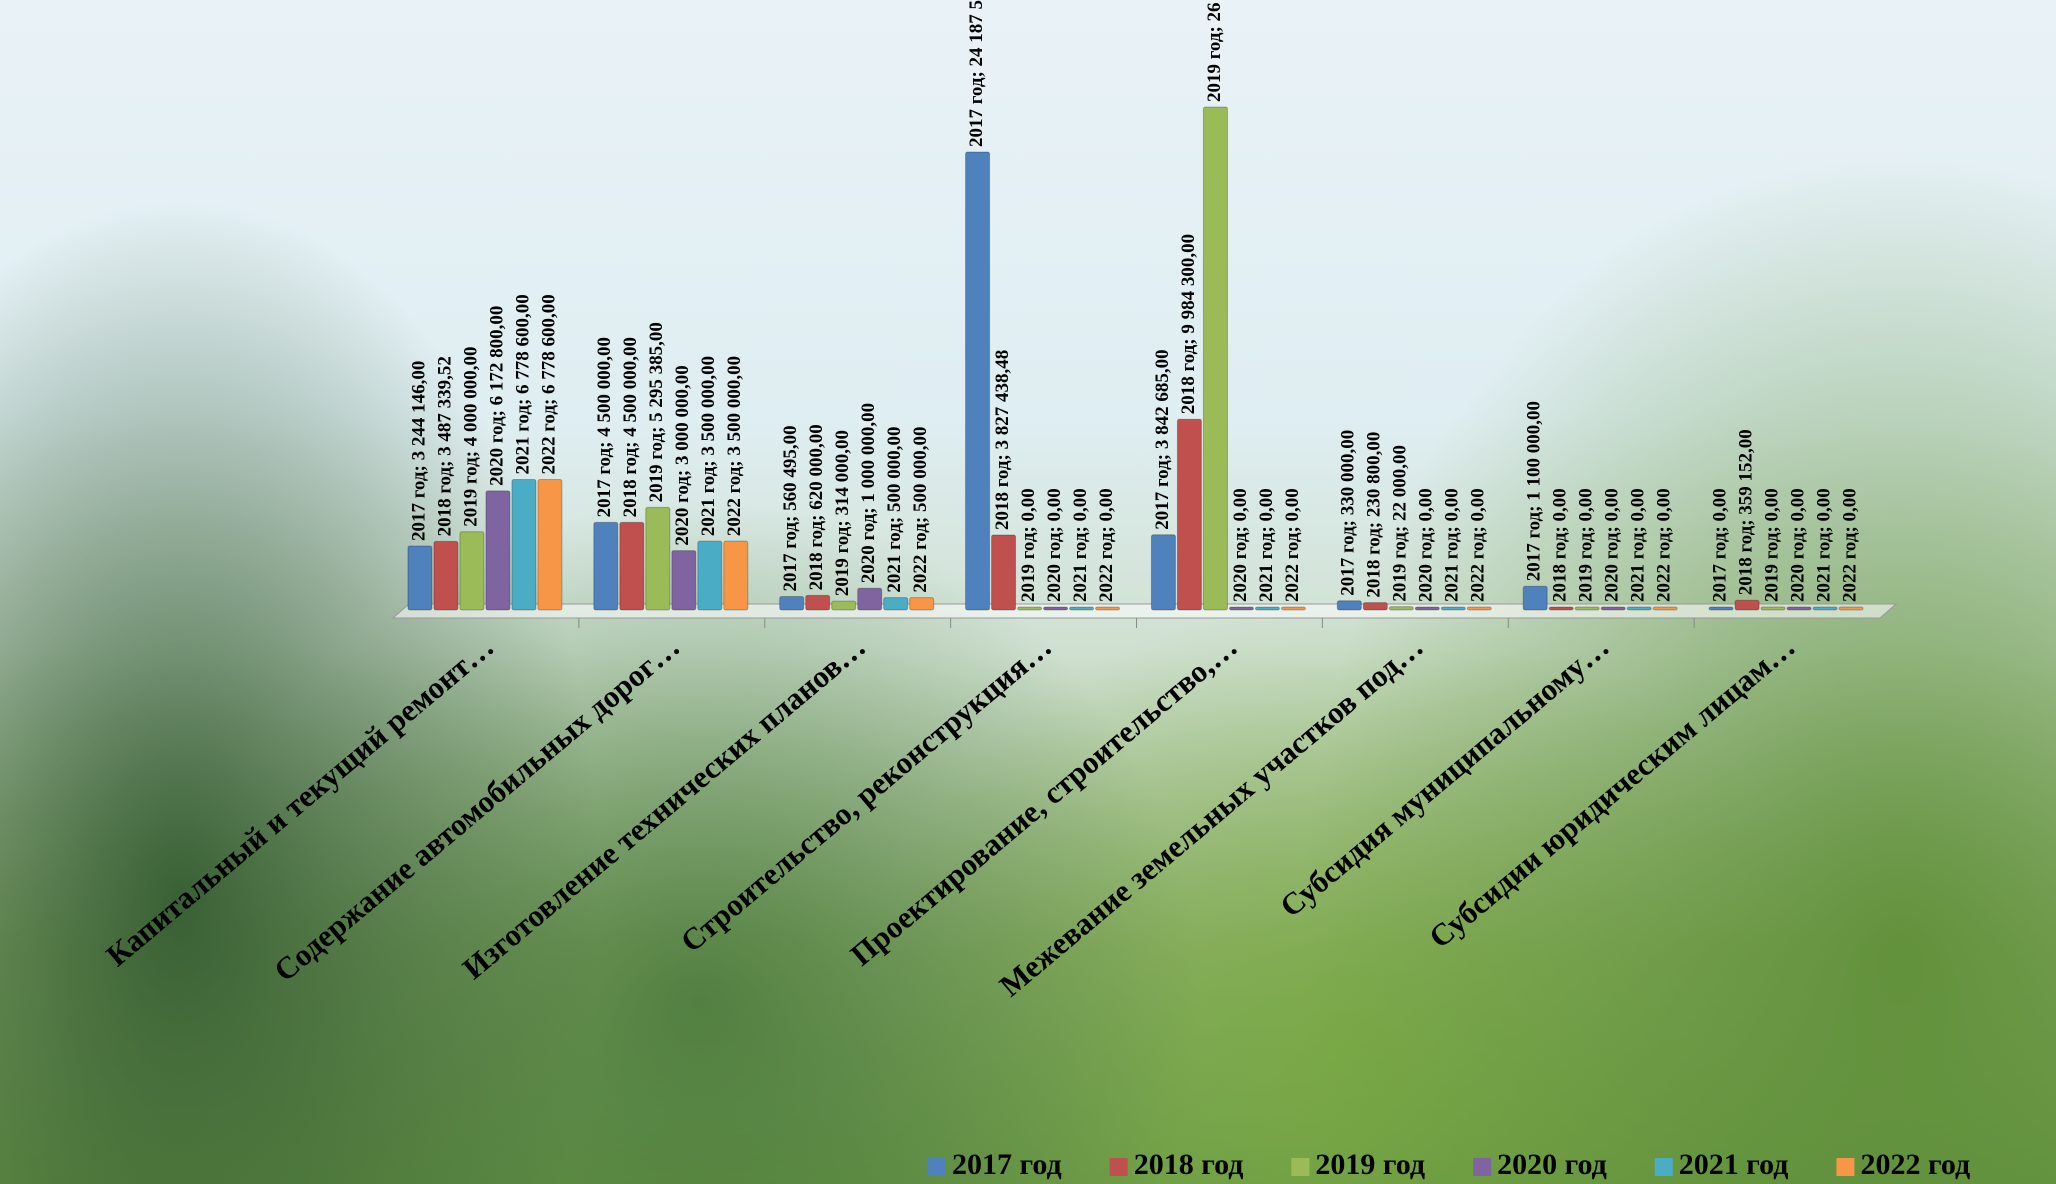 The width and height of the screenshot is (2056, 1184). What do you see at coordinates (1189, 1164) in the screenshot?
I see `legend-label: 2018 год` at bounding box center [1189, 1164].